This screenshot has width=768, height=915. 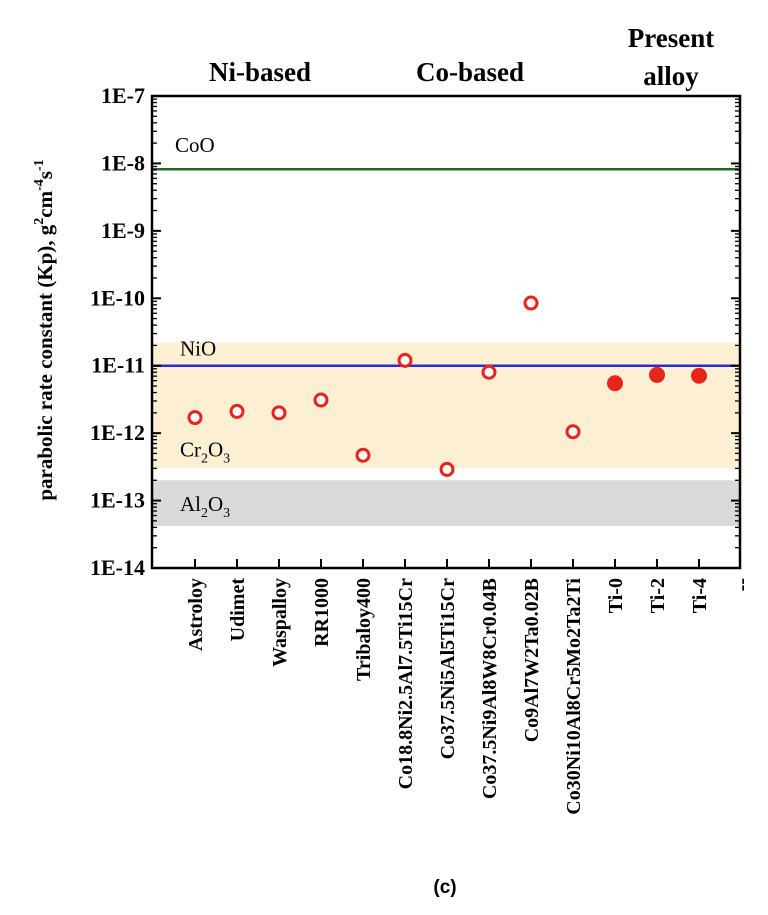 What do you see at coordinates (364, 629) in the screenshot?
I see `x-tick-label: Tribaloy400` at bounding box center [364, 629].